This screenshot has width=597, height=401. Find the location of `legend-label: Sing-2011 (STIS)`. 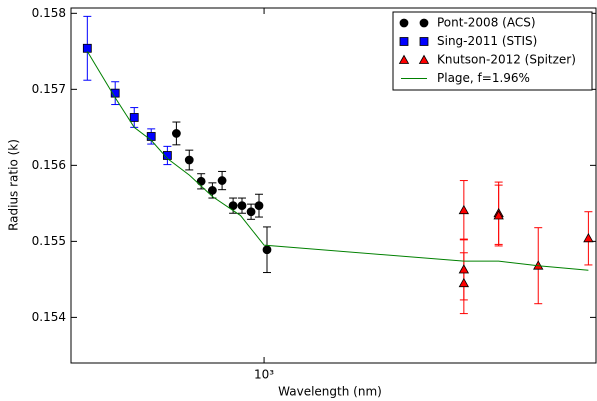

legend-label: Sing-2011 (STIS) is located at coordinates (487, 41).